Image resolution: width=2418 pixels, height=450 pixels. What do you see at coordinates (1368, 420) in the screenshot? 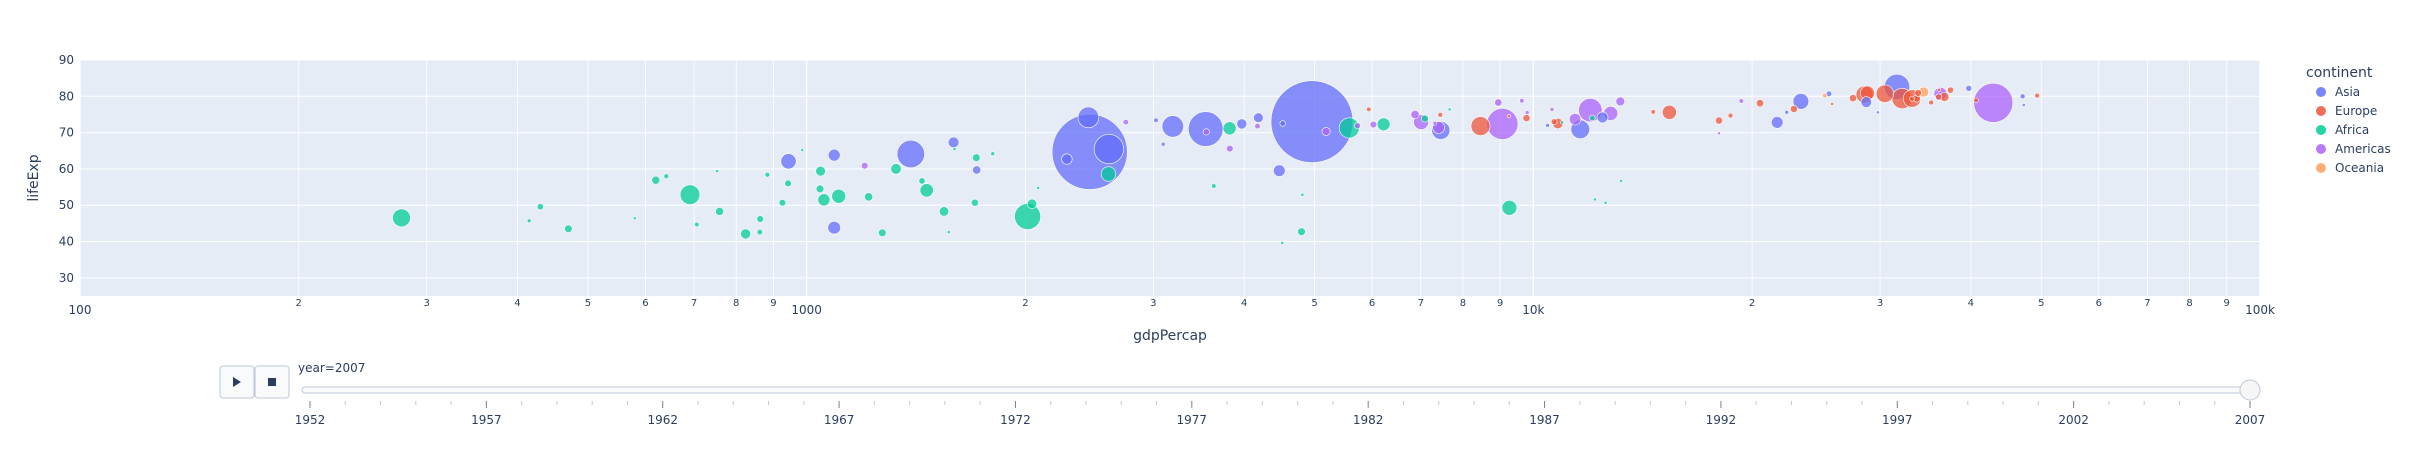
I see `slider-step-label: 1982` at bounding box center [1368, 420].